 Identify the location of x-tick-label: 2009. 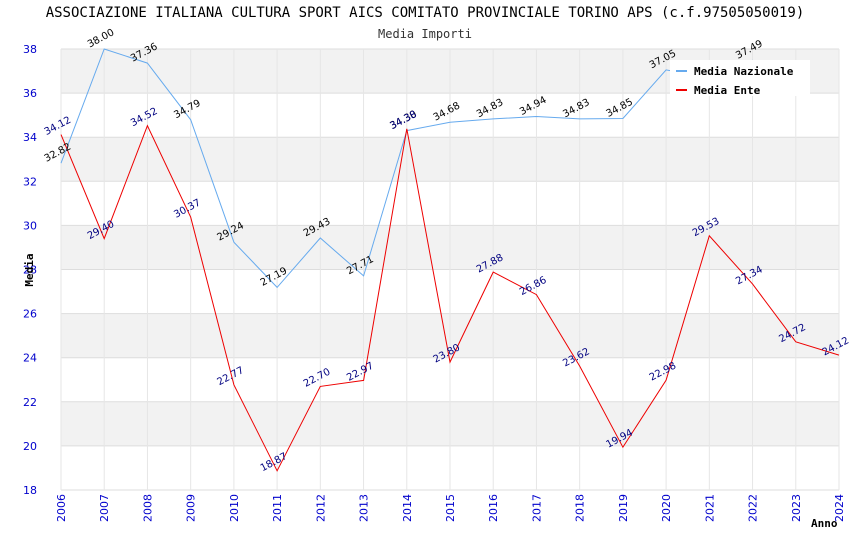
(191, 508).